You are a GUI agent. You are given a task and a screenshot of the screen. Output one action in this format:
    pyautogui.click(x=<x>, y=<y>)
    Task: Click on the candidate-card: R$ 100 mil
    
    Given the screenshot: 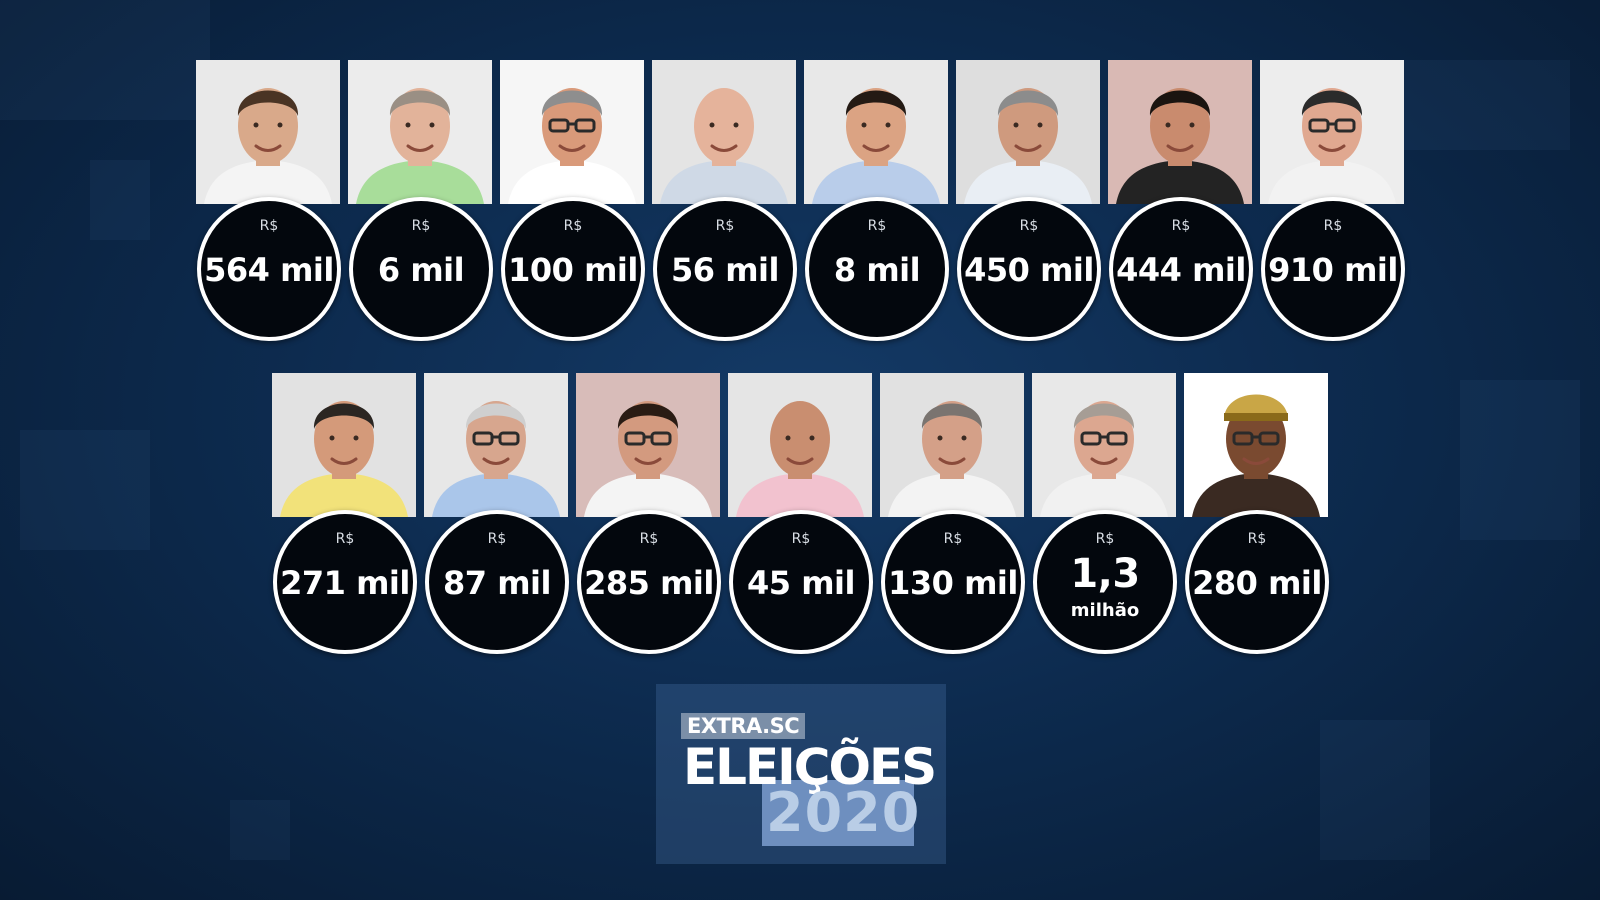 What is the action you would take?
    pyautogui.click(x=572, y=200)
    